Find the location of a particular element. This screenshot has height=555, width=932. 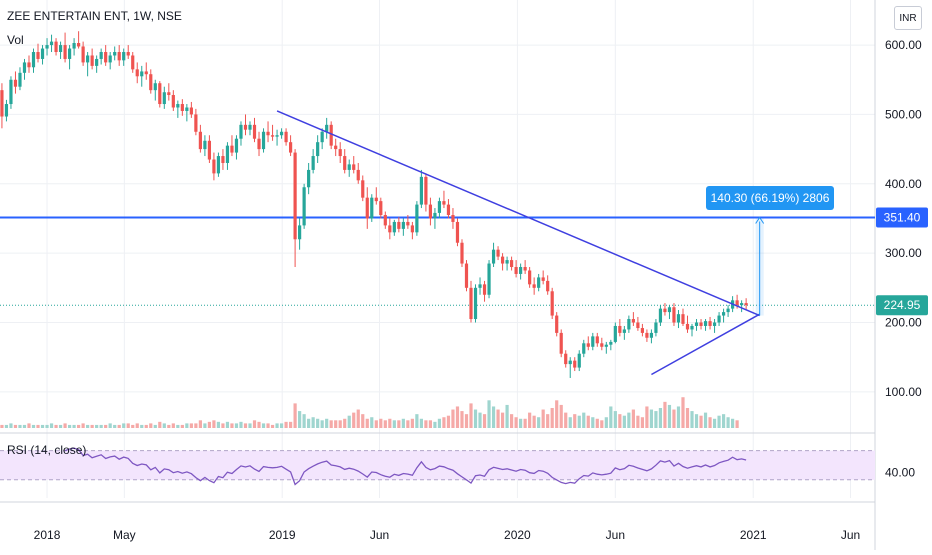

time-tick-label: 2021 is located at coordinates (753, 535).